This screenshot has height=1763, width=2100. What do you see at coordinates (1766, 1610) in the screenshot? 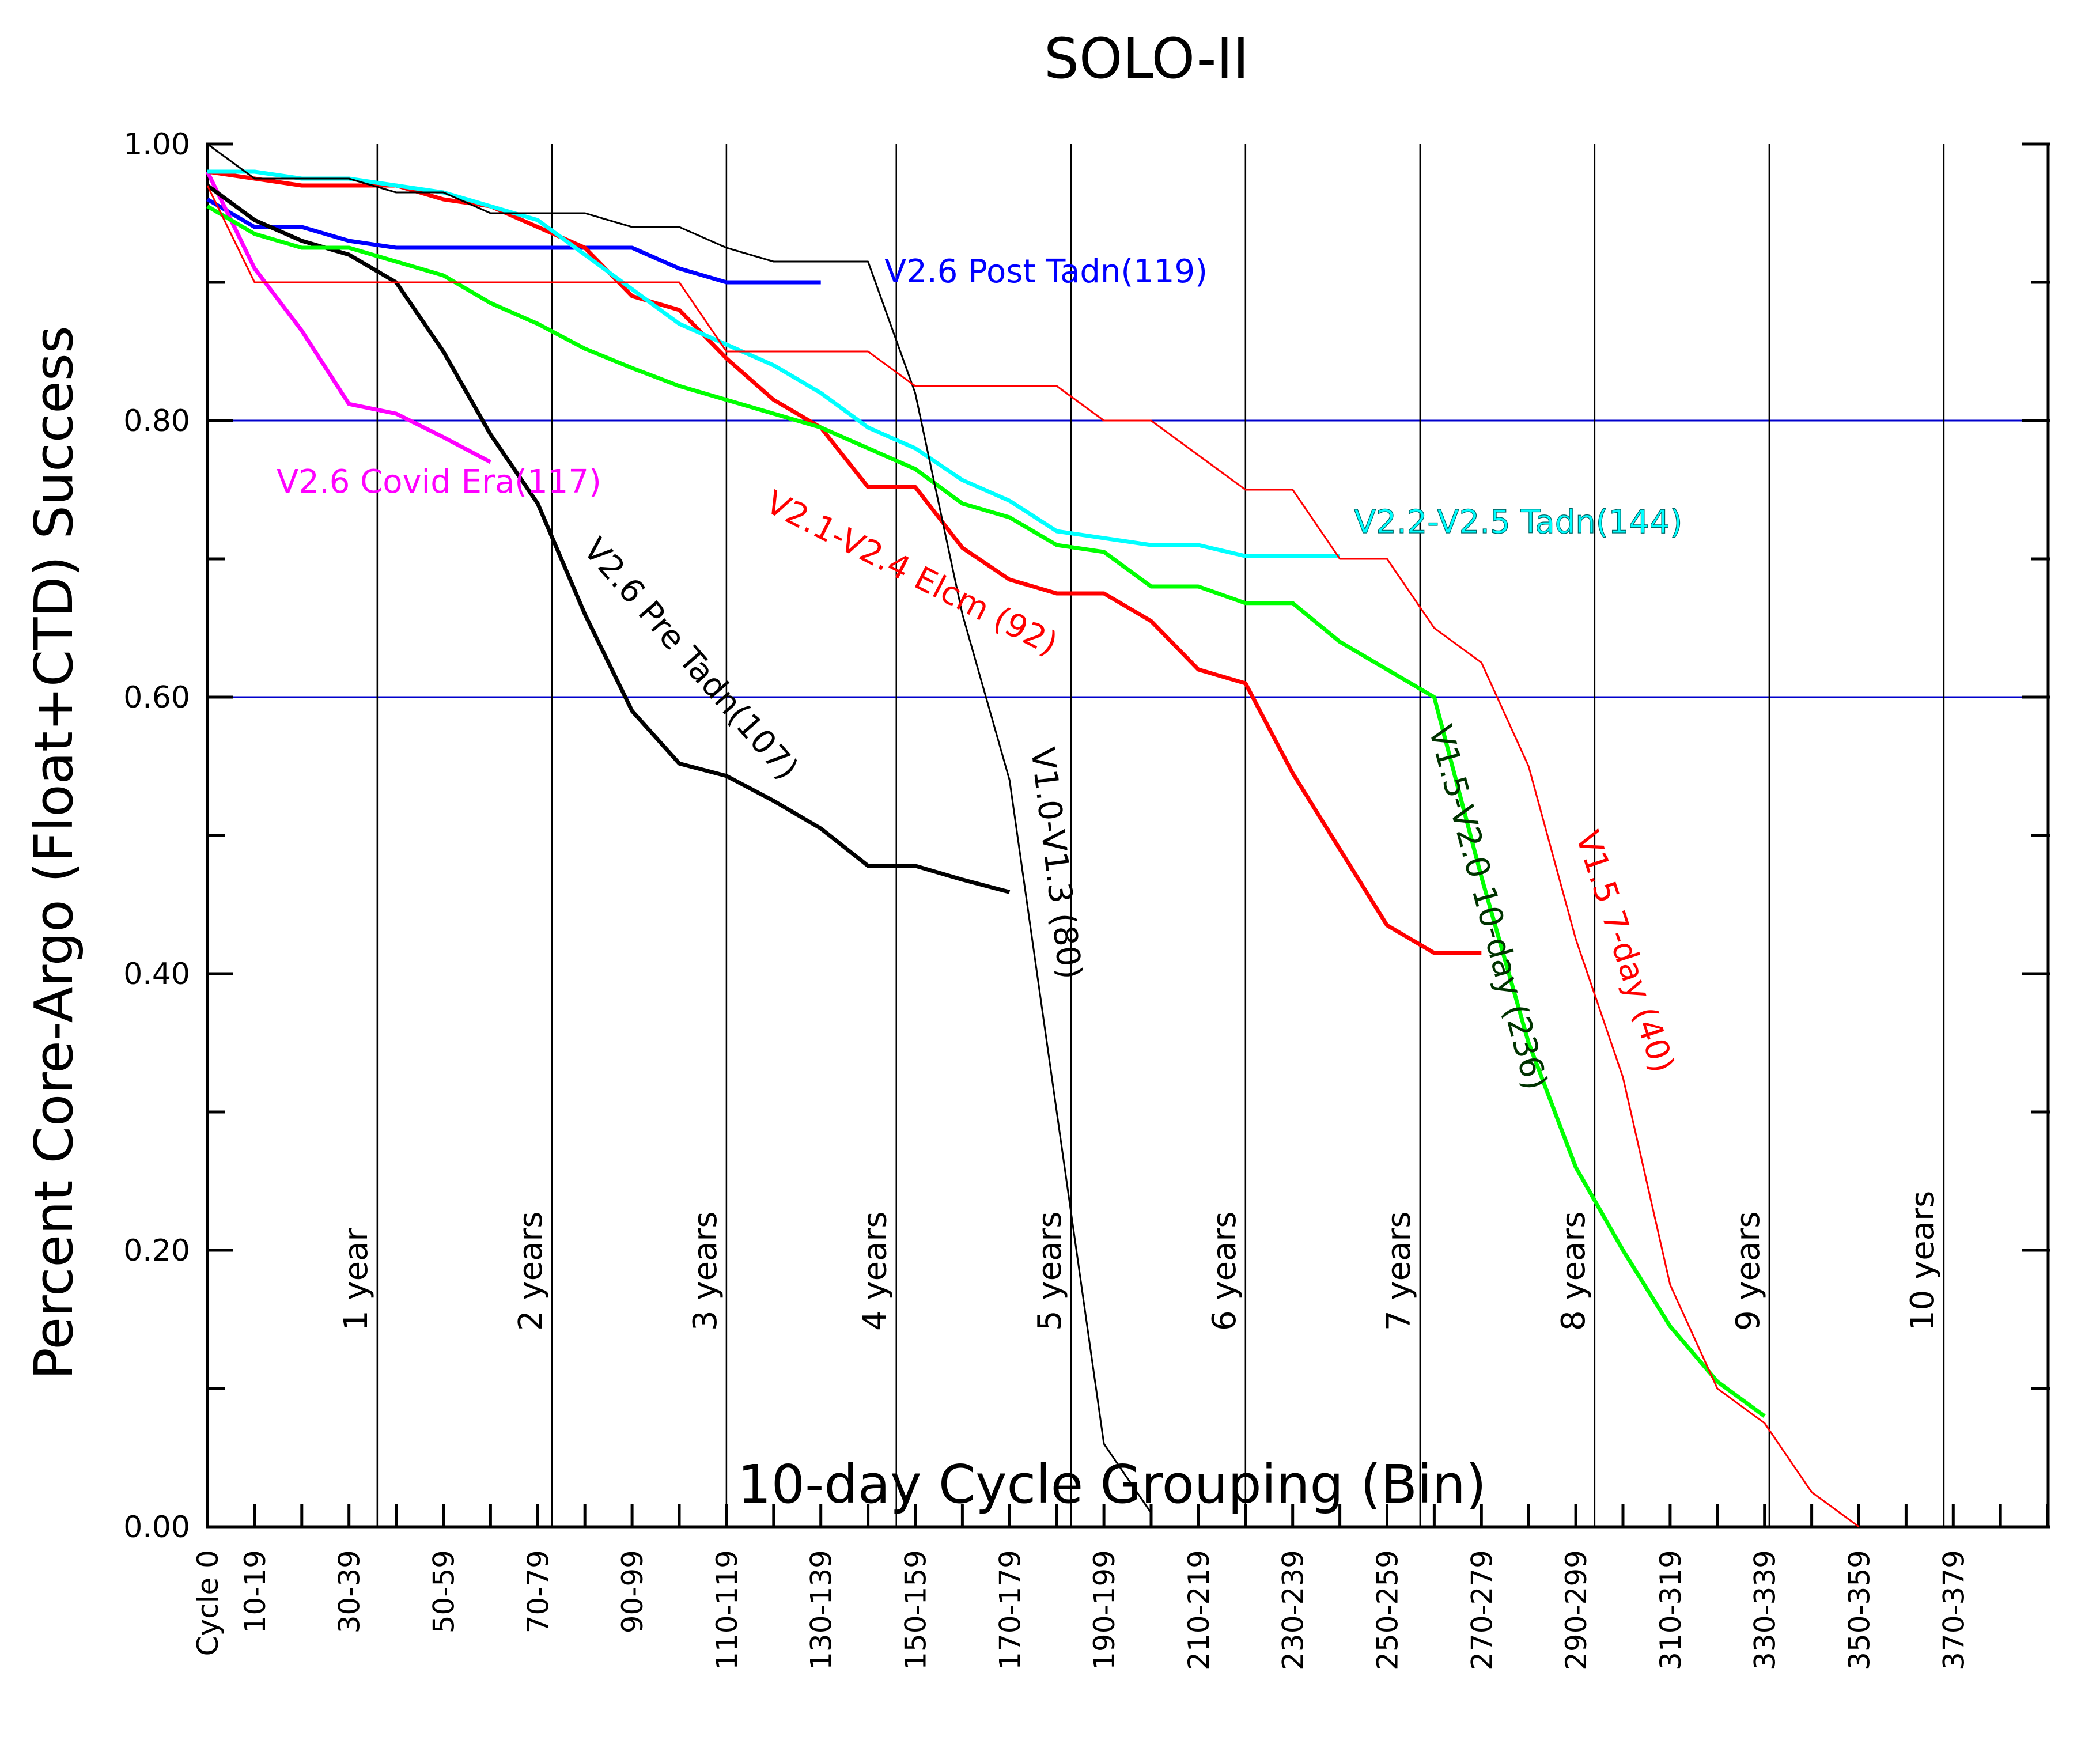
I see `x-tick-label: 330-339` at bounding box center [1766, 1610].